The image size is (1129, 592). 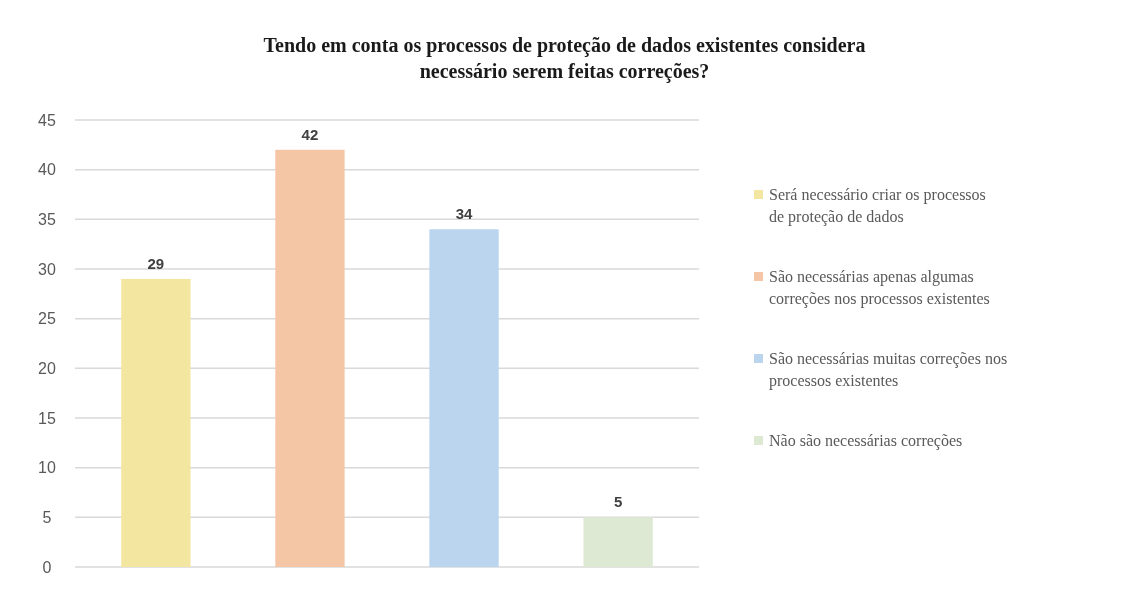 I want to click on legend-label: Não são necessárias correções, so click(x=866, y=441).